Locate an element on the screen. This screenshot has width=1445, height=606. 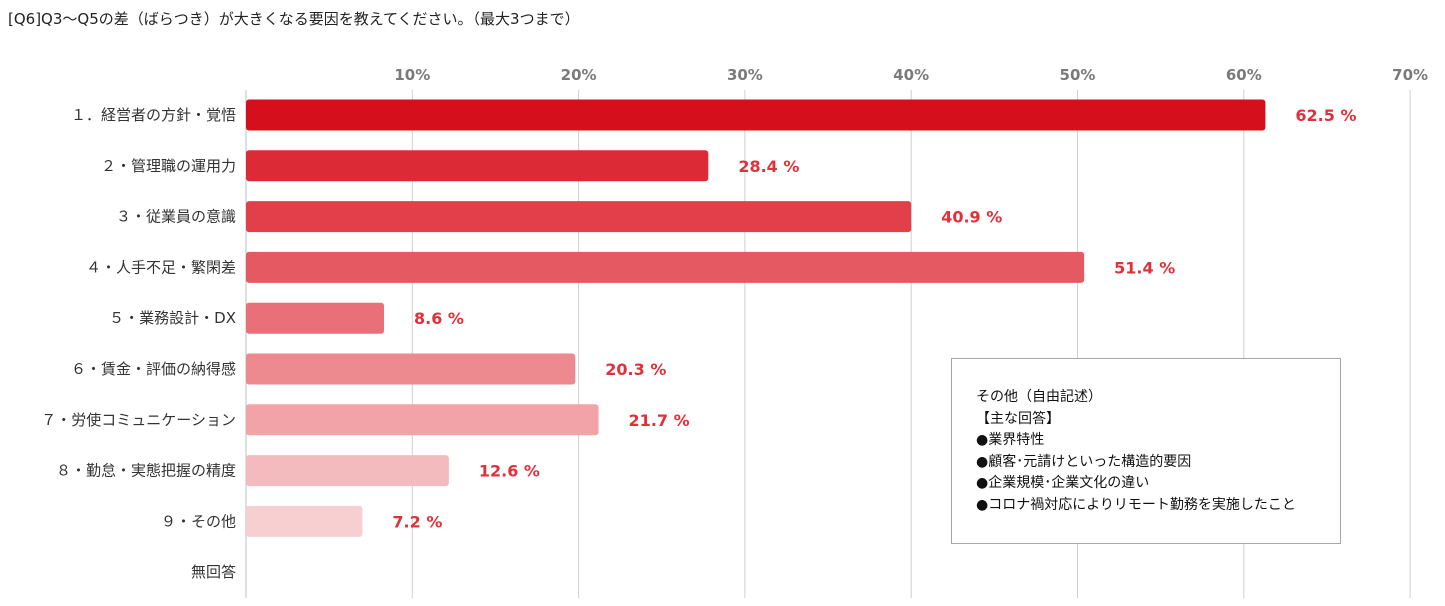
x-tick-label: 30% is located at coordinates (745, 75).